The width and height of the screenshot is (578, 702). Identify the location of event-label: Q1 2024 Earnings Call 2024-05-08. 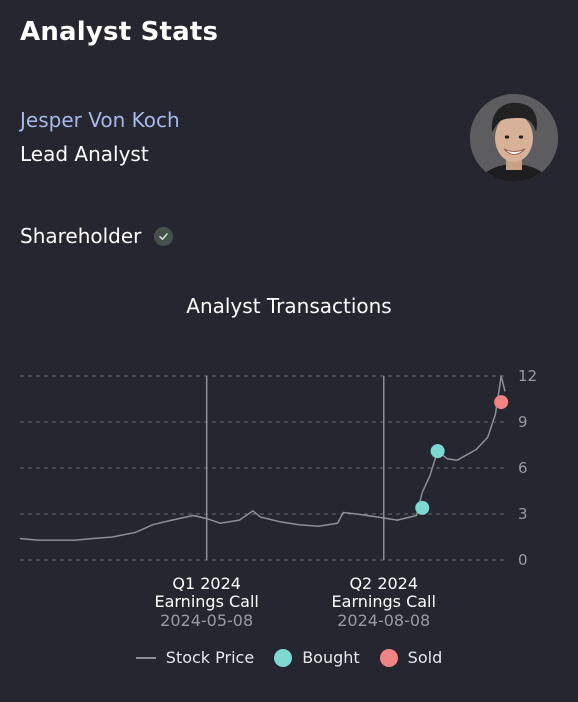
(207, 602).